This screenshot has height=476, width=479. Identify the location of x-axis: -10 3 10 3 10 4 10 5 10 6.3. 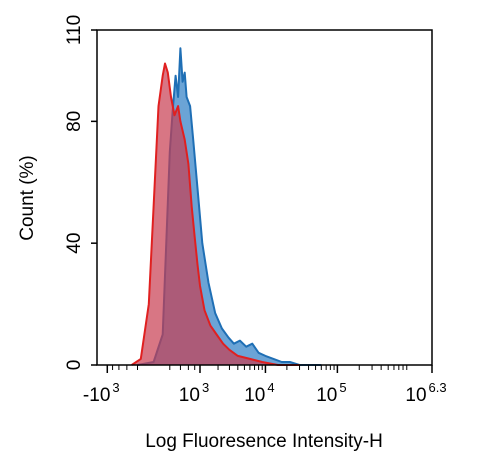
(265, 385).